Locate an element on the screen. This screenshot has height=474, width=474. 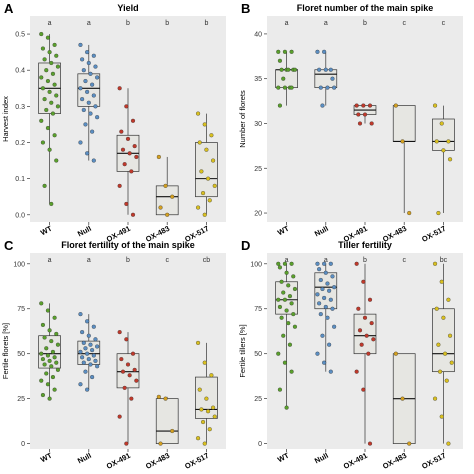
panel-letter: D is located at coordinates (245, 245).